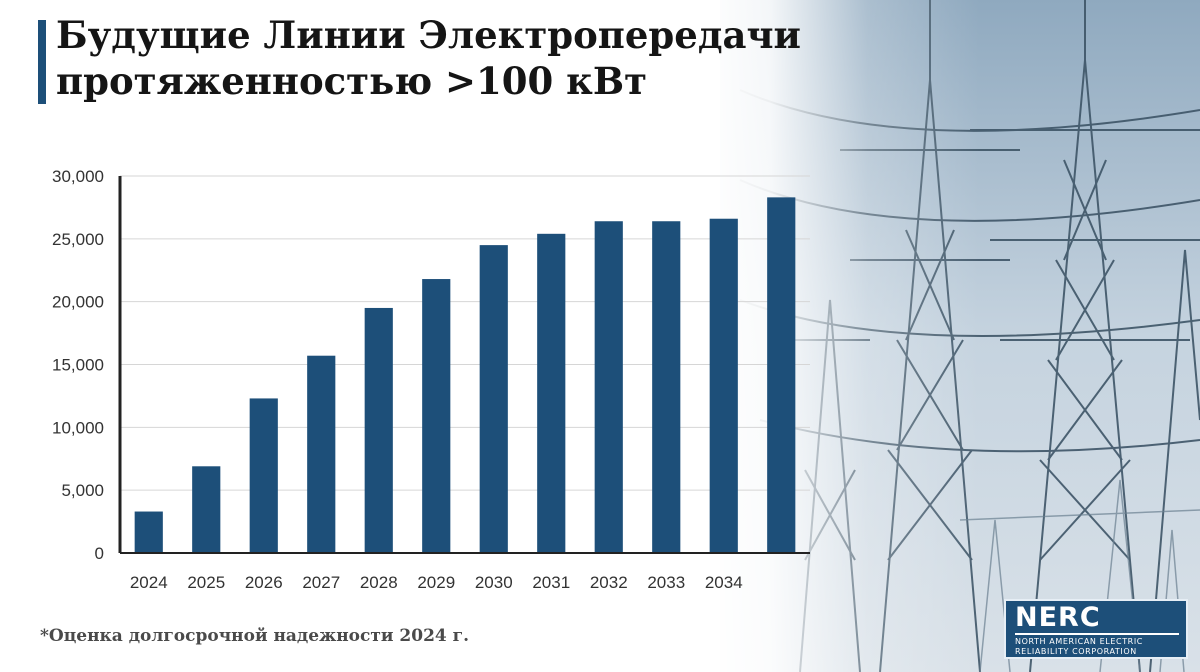  What do you see at coordinates (494, 582) in the screenshot?
I see `x-tick-label: 2030` at bounding box center [494, 582].